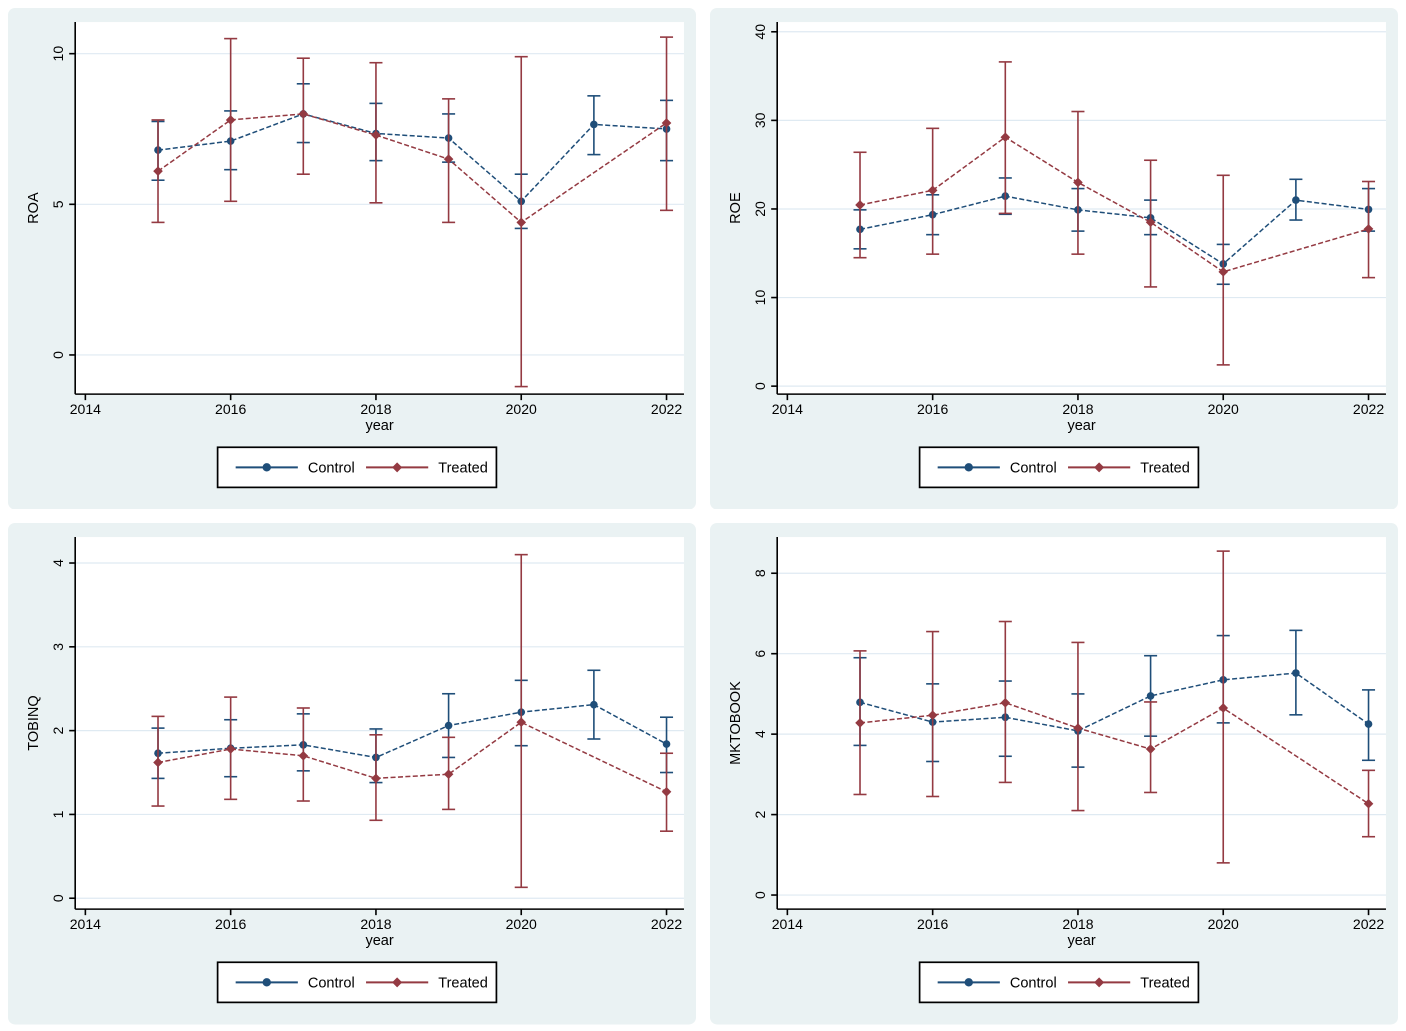 This screenshot has width=1406, height=1031. Describe the element at coordinates (760, 120) in the screenshot. I see `y-tick-label: 30` at that location.